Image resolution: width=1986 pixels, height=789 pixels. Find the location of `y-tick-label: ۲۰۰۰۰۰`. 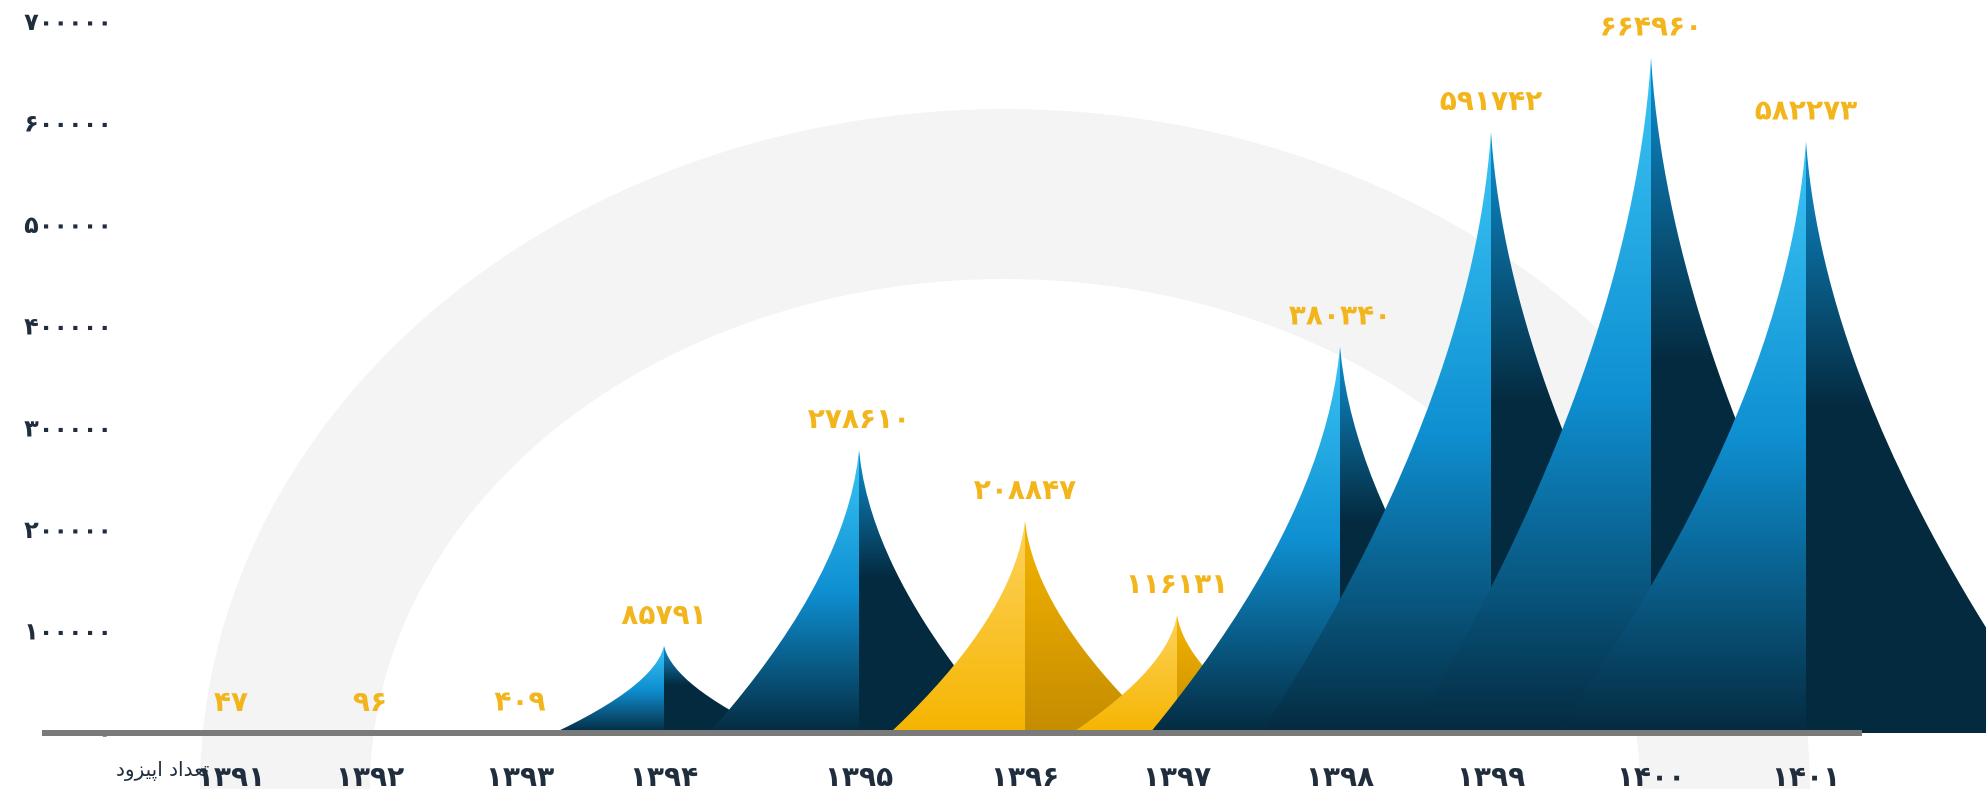

y-tick-label: ۲۰۰۰۰۰ is located at coordinates (68, 530).